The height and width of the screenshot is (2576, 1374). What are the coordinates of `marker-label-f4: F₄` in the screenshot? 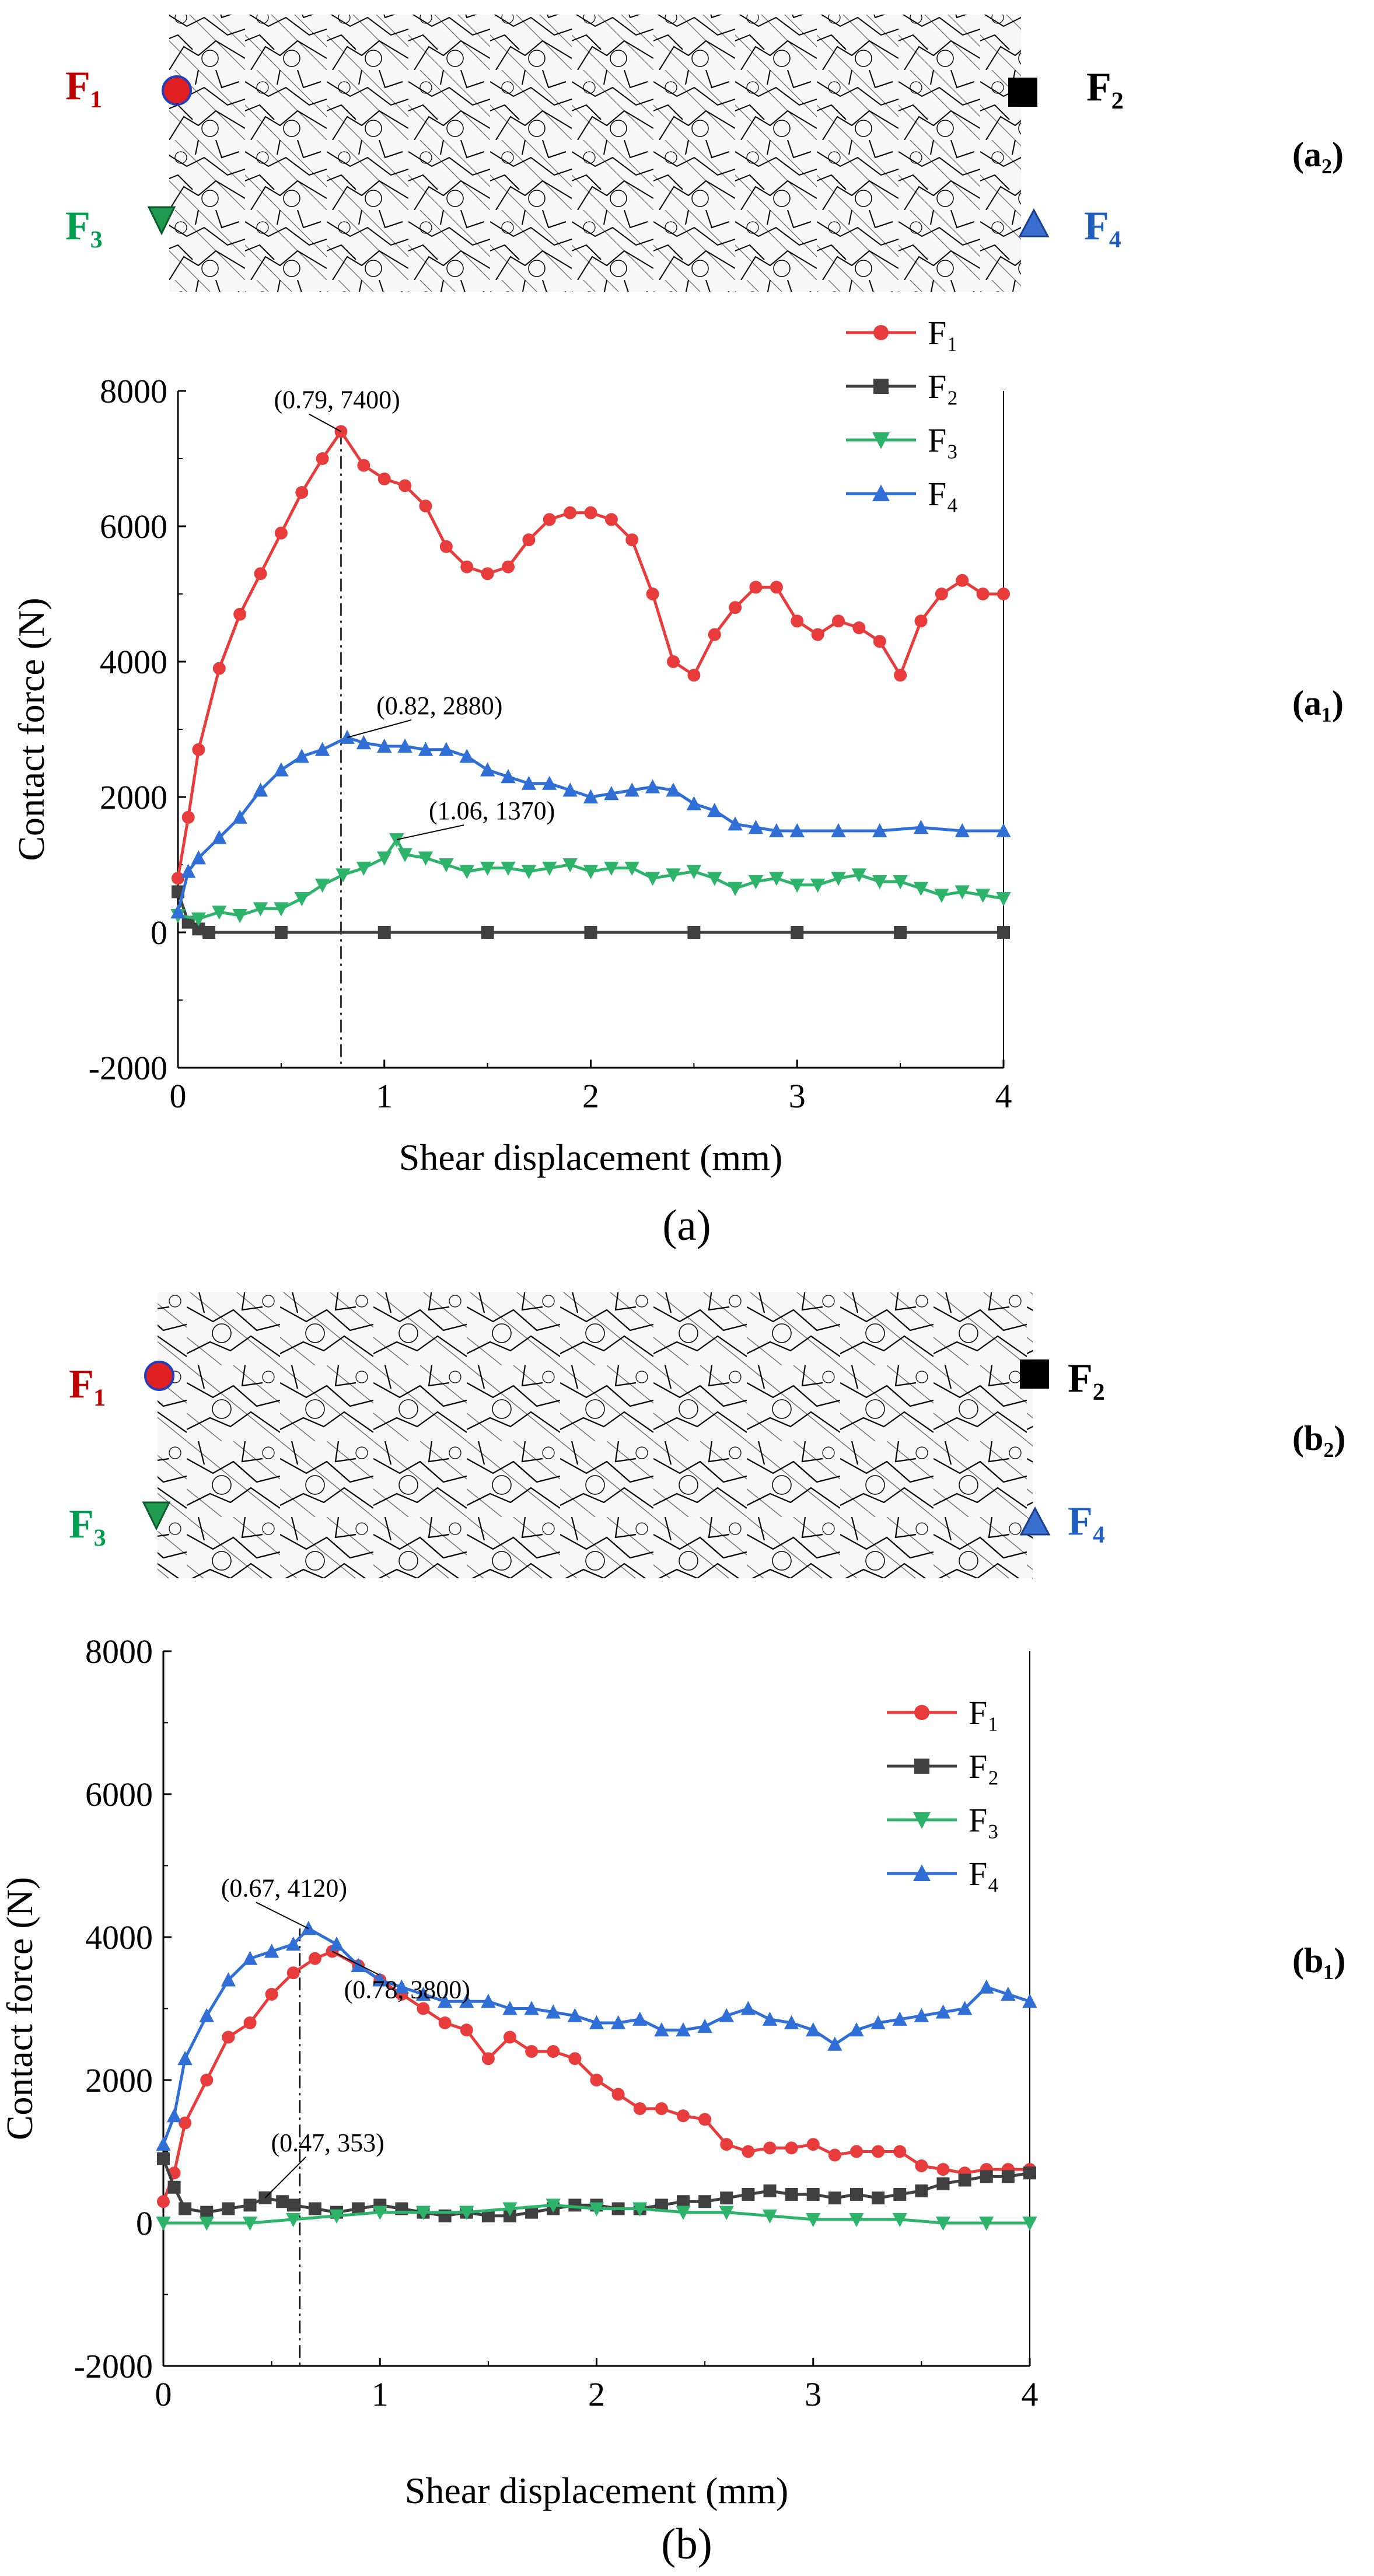 It's located at (1086, 1521).